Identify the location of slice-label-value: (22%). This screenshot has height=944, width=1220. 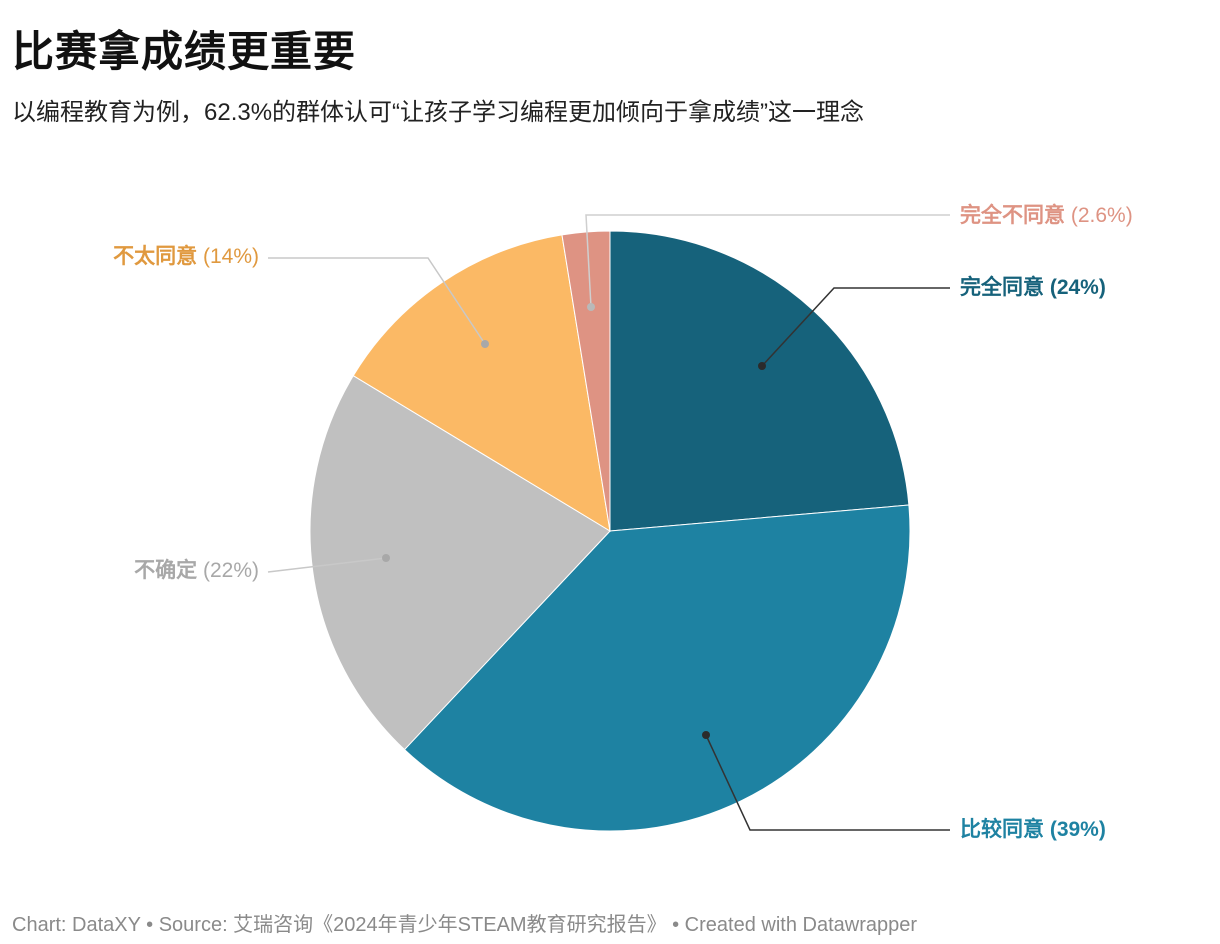
(228, 570).